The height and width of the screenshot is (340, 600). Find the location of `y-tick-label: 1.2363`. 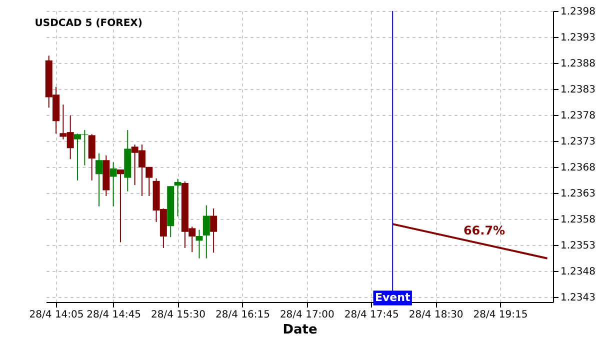

y-tick-label: 1.2363 is located at coordinates (578, 194).